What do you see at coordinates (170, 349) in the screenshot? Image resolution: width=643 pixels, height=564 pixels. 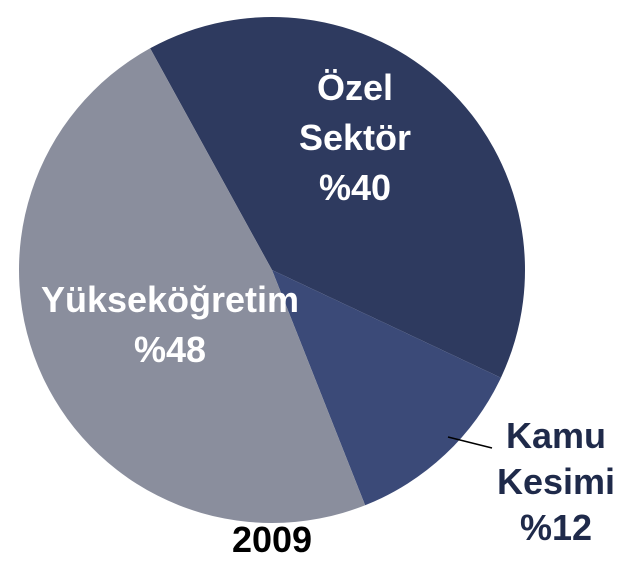 I see `value-label: %48` at bounding box center [170, 349].